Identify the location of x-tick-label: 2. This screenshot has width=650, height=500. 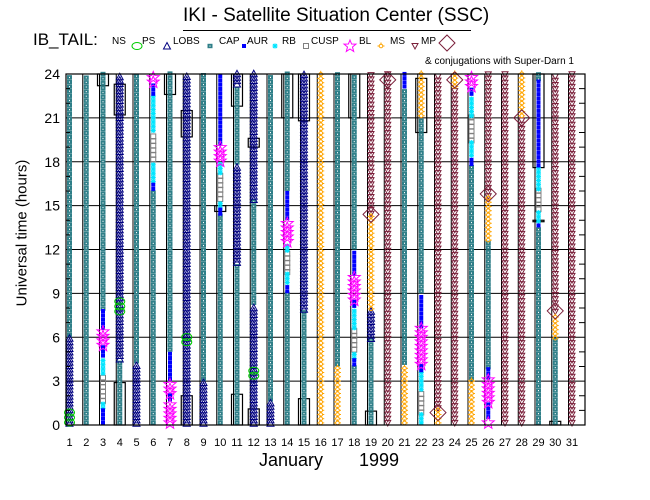
(86, 443).